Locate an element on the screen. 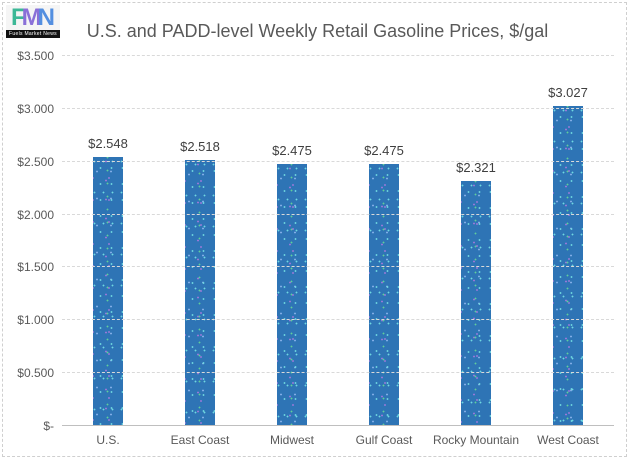 This screenshot has width=635, height=463. fmn-logo-letter-m: M is located at coordinates (31, 18).